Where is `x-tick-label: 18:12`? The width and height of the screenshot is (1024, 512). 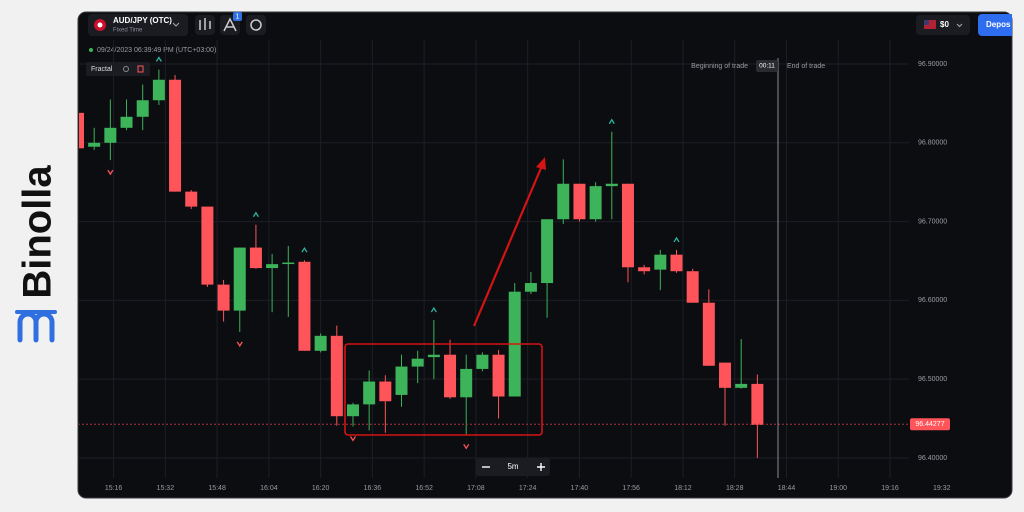 x-tick-label: 18:12 is located at coordinates (683, 488).